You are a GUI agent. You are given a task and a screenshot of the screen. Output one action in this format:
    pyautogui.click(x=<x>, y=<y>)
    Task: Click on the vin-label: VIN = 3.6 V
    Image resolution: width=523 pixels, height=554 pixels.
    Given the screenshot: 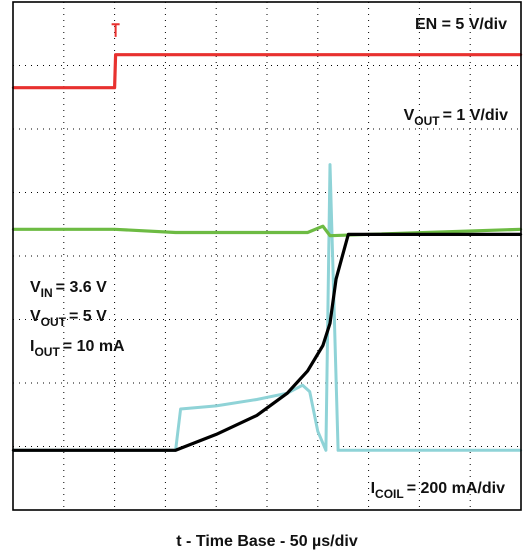 What is the action you would take?
    pyautogui.click(x=68, y=289)
    